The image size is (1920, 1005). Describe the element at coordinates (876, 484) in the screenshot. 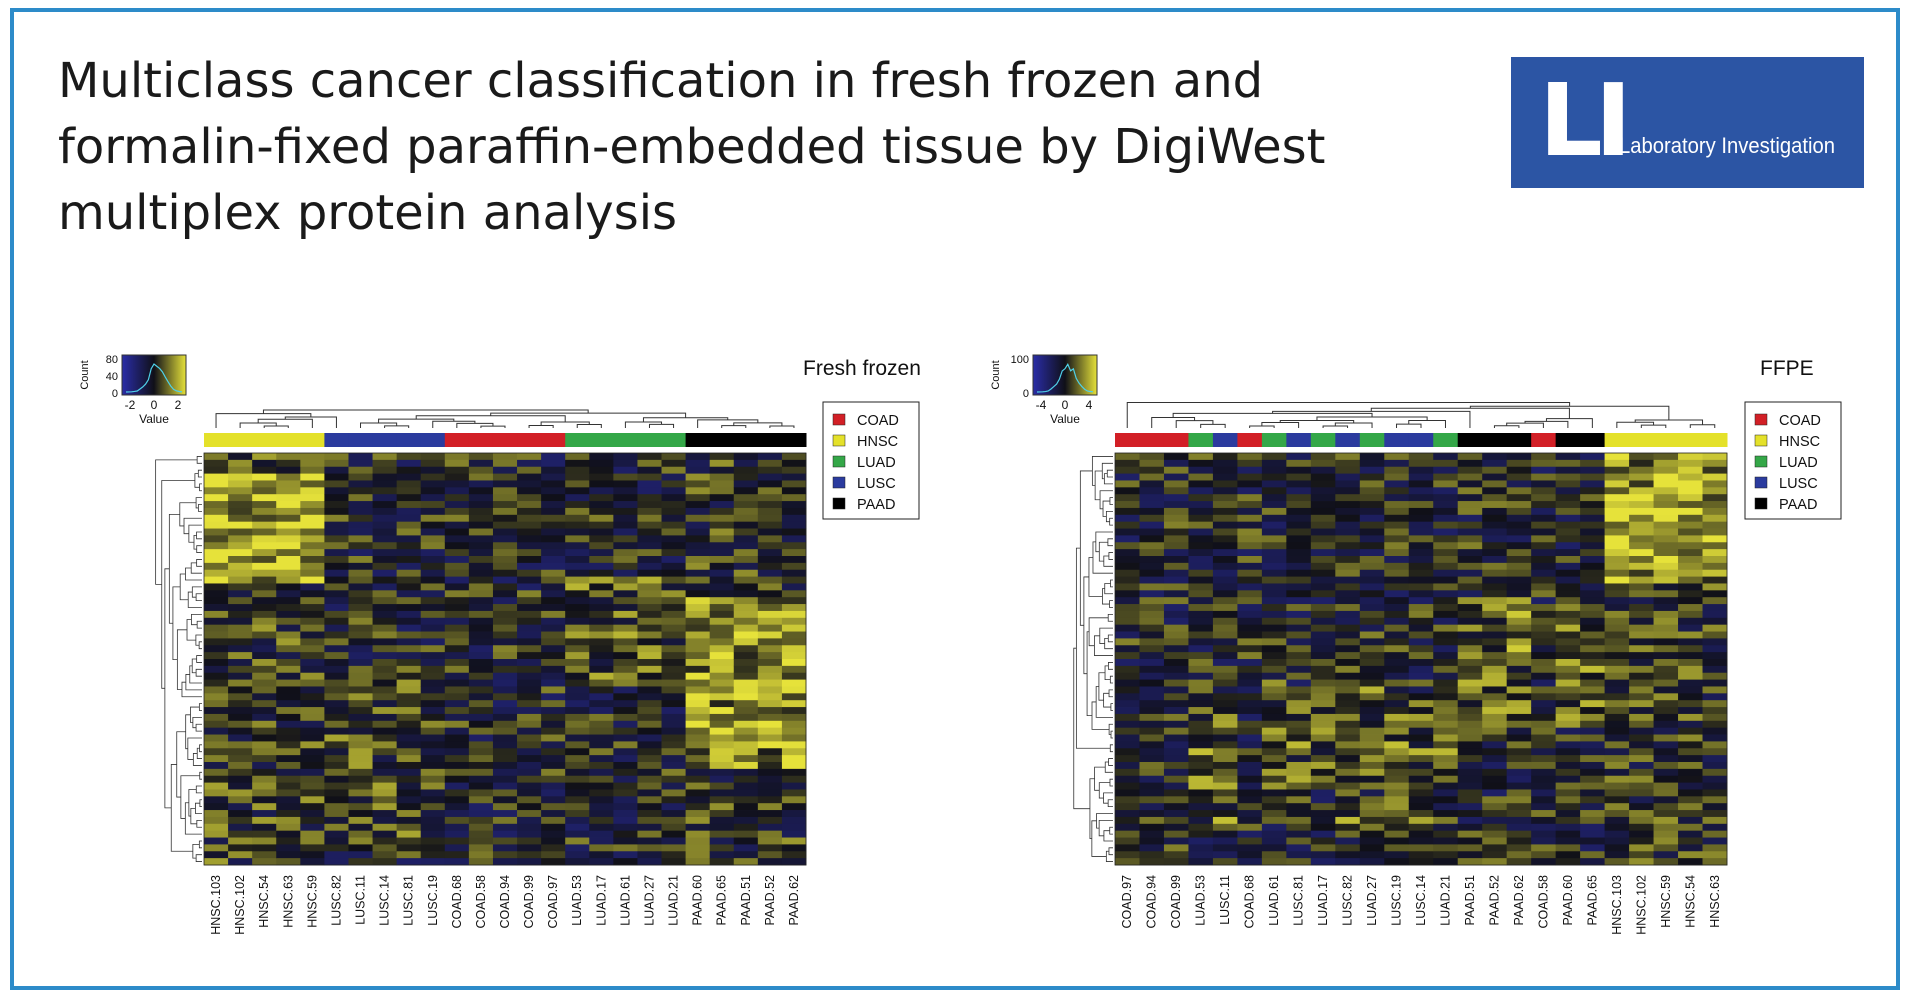

I see `legend-label: LUSC` at that location.